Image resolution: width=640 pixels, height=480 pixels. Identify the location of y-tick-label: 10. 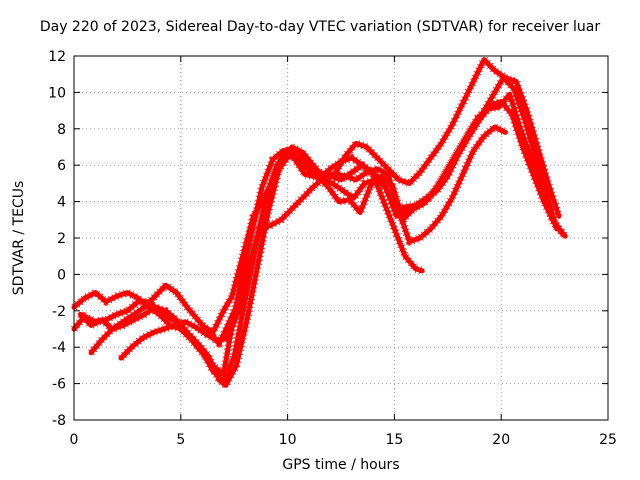
(57, 93).